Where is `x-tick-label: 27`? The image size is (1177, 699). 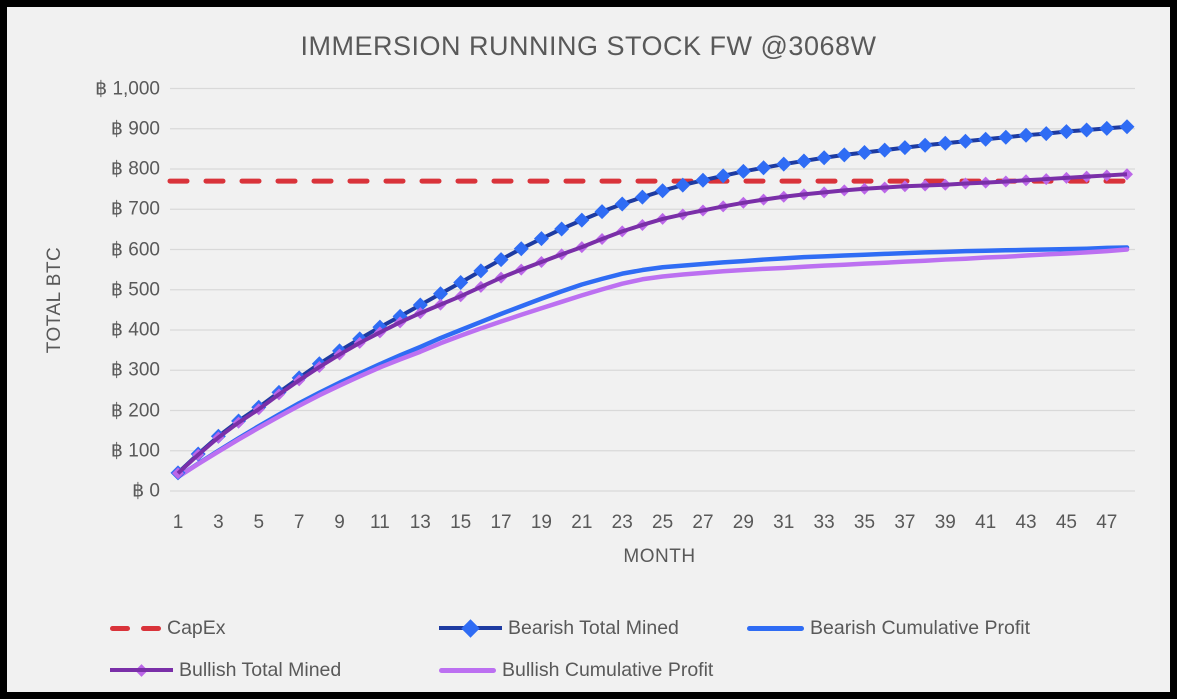 x-tick-label: 27 is located at coordinates (703, 522).